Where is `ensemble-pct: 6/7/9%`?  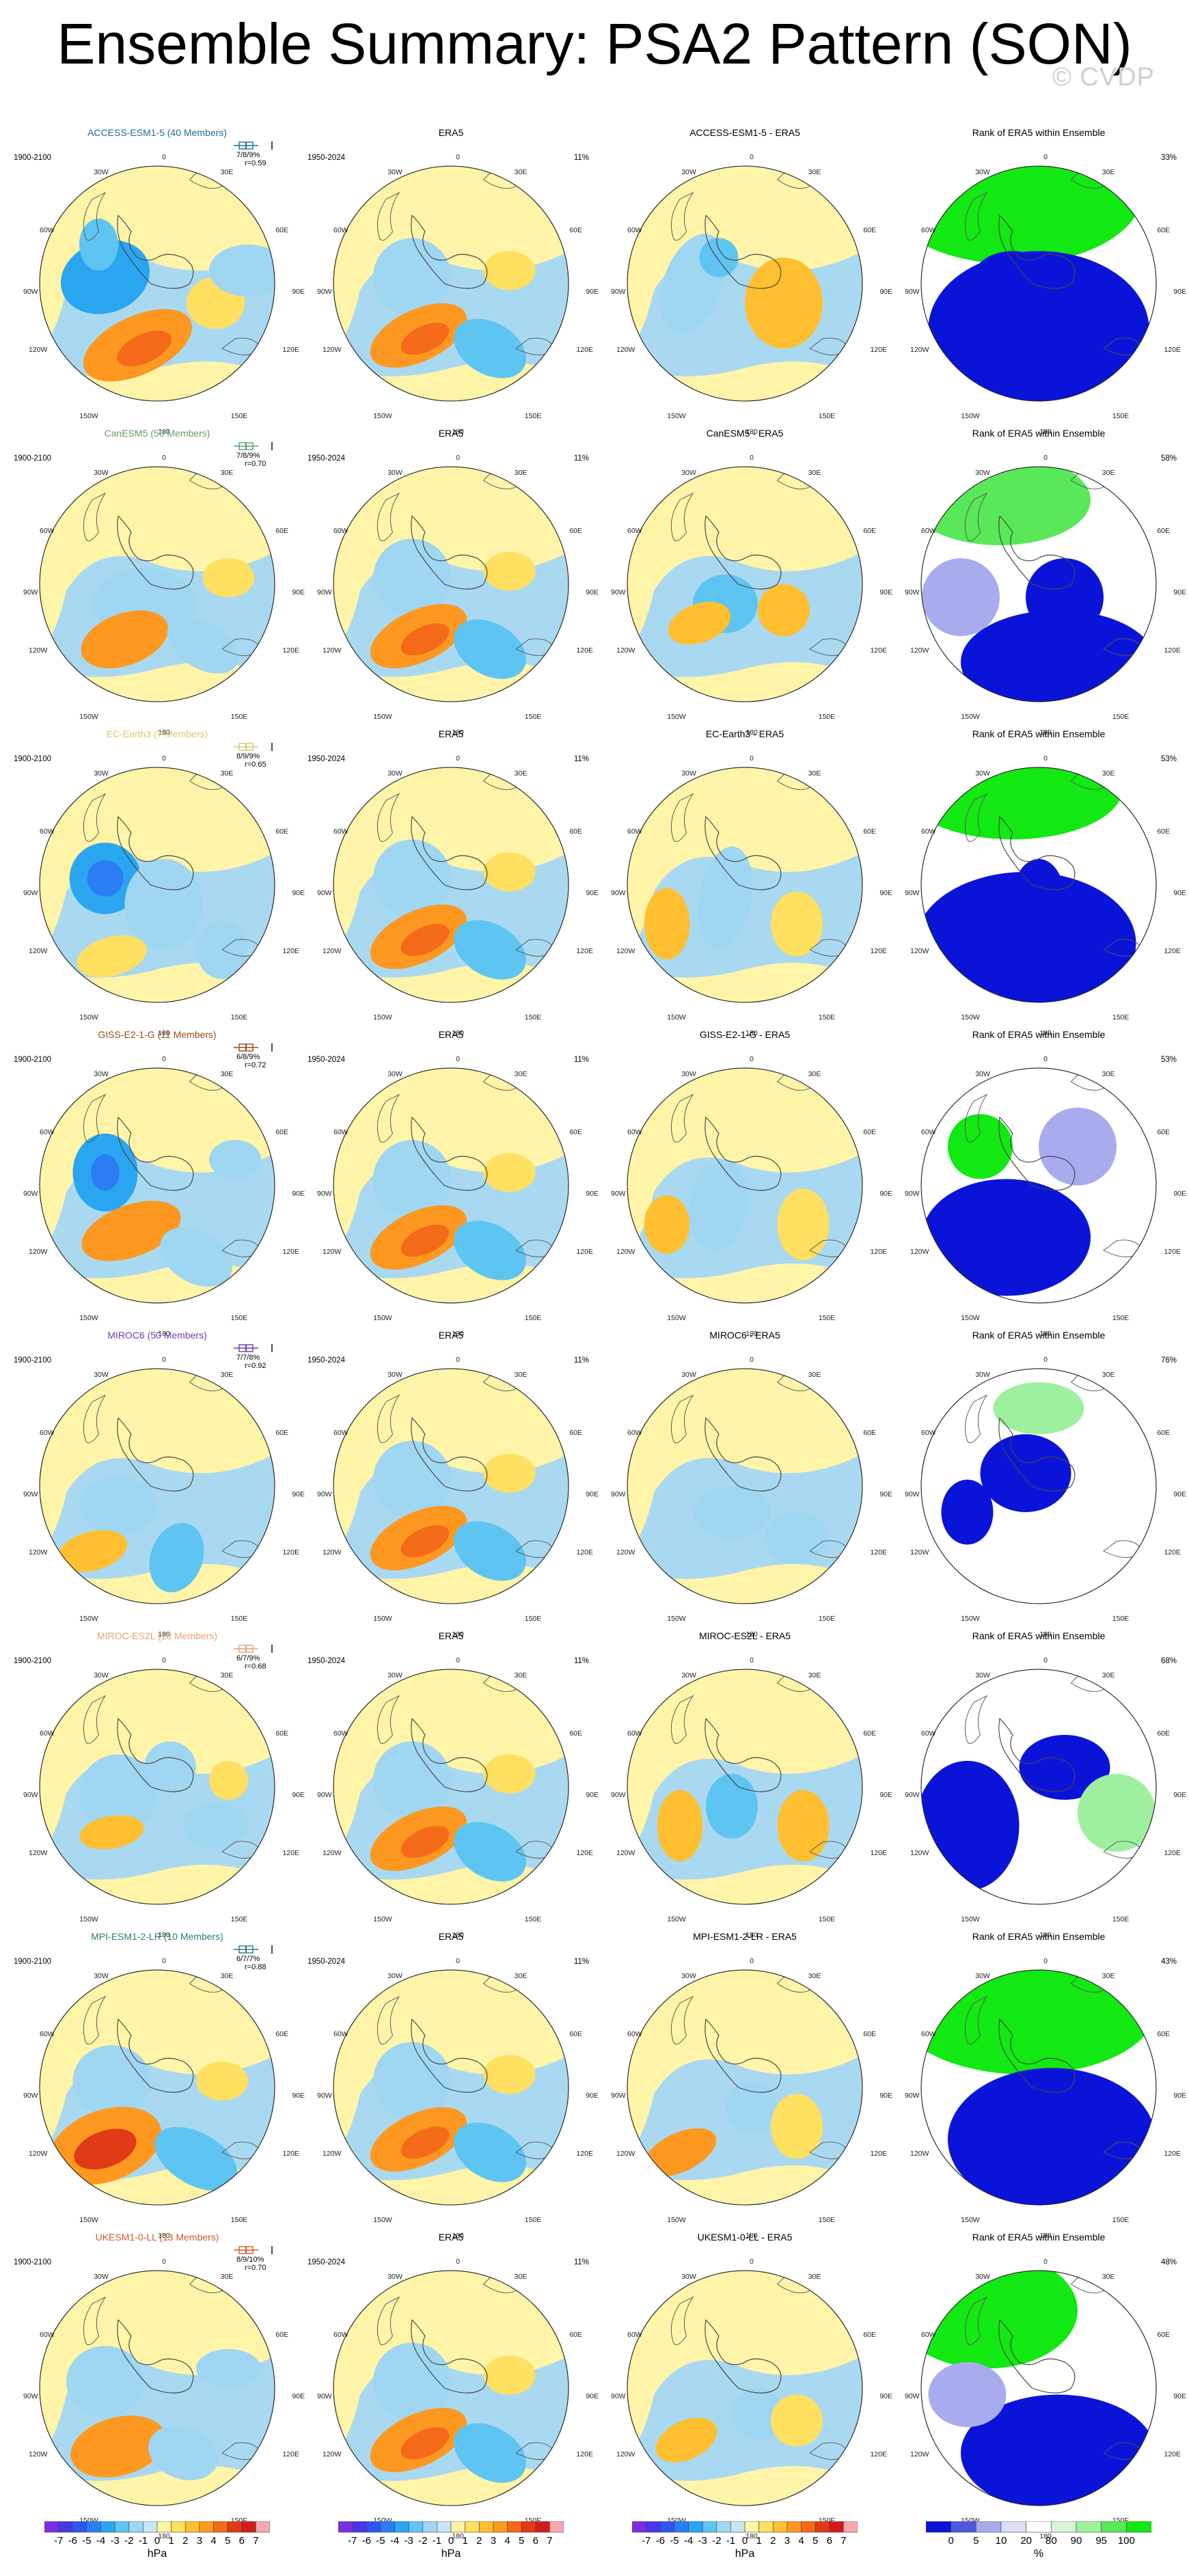
ensemble-pct: 6/7/9% is located at coordinates (248, 1658).